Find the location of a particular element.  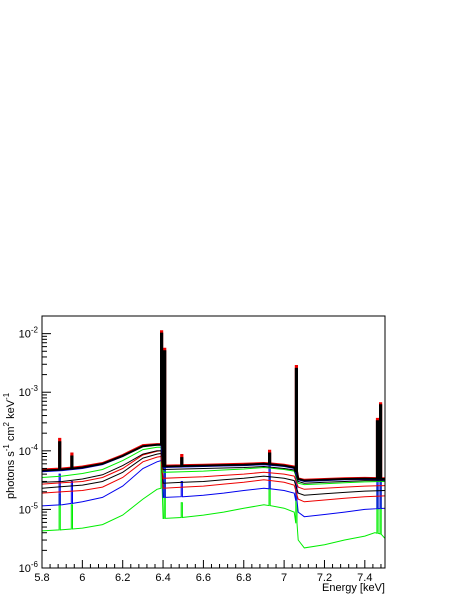

x-axis: 5.8 6 6.2 6.4 6.6 6.8 7 7.2 7.4 is located at coordinates (208, 572).